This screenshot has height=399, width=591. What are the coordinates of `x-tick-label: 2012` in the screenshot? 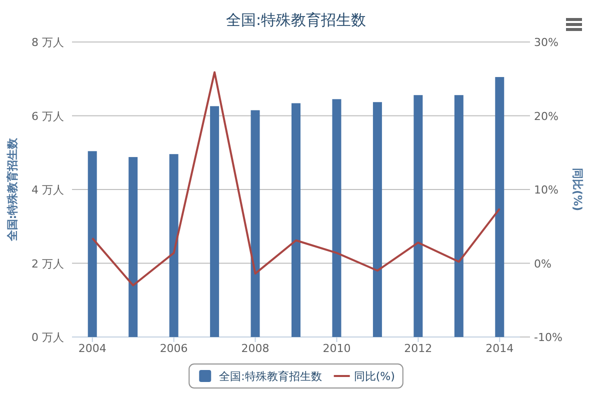 It's located at (418, 348).